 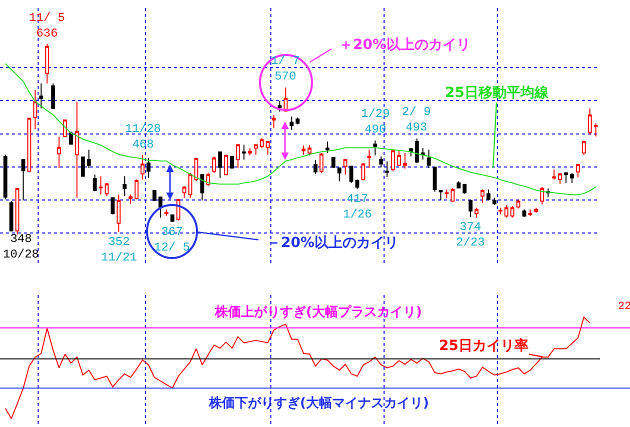 I want to click on ref-line-label: 株価上がりすぎ(大幅プラスカイリ), so click(x=318, y=312).